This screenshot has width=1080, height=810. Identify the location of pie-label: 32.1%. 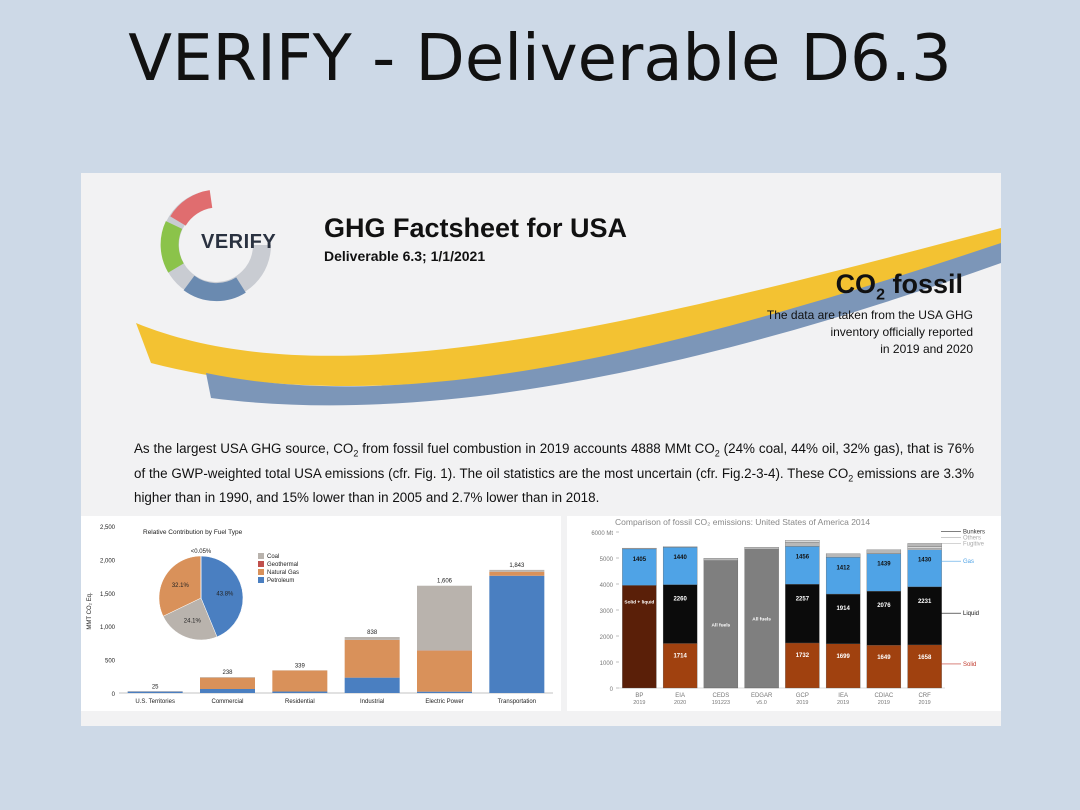
(181, 586).